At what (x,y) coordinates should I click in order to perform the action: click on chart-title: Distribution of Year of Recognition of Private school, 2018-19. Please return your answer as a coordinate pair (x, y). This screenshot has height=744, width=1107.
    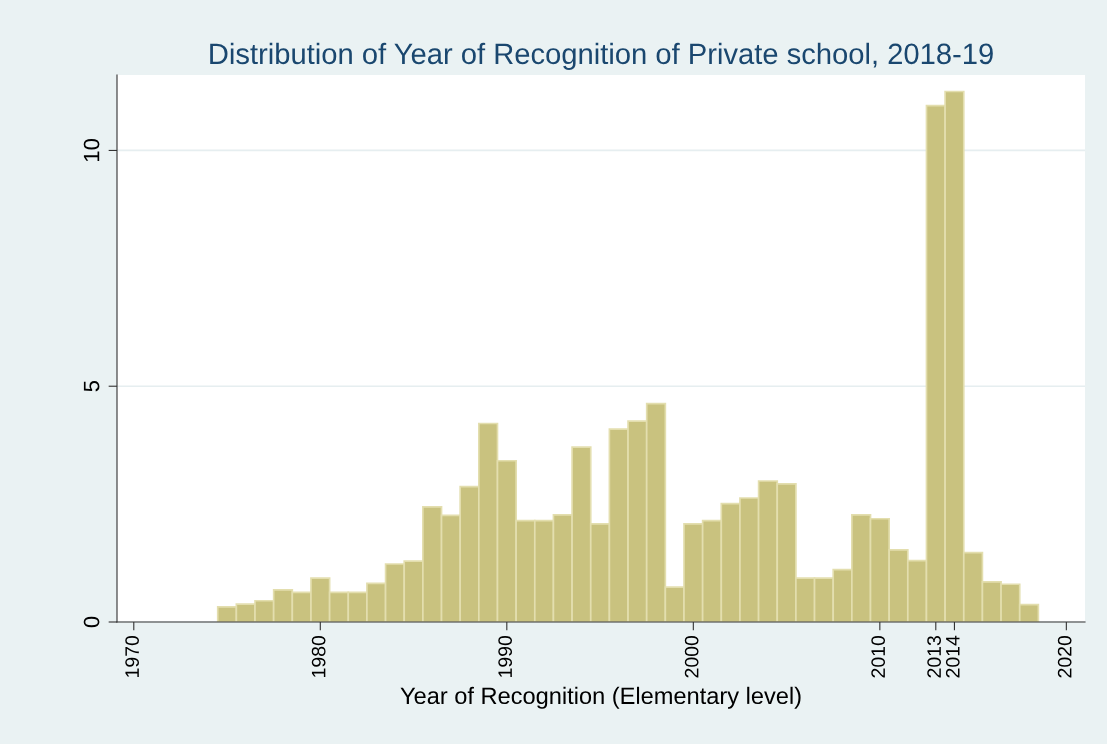
    Looking at the image, I should click on (601, 56).